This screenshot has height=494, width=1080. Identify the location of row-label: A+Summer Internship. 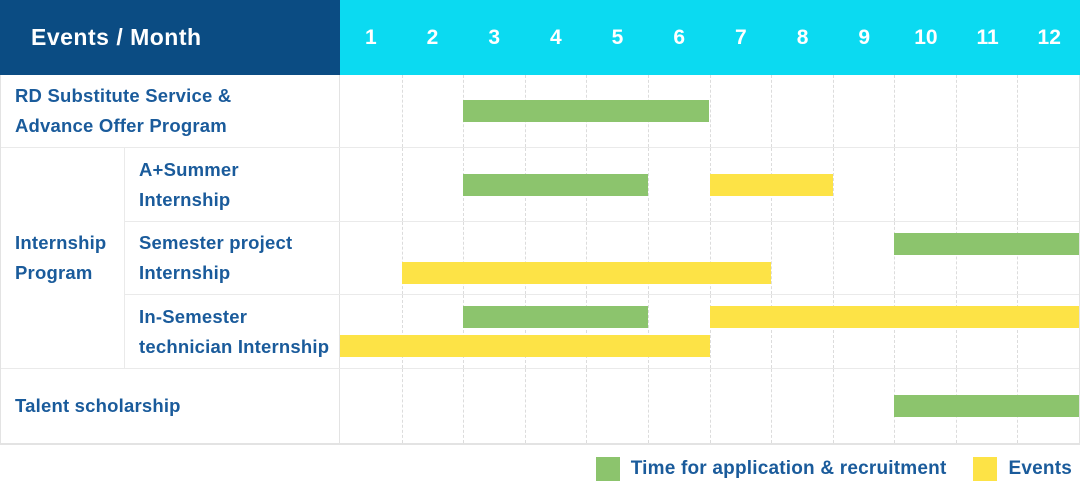
(232, 184).